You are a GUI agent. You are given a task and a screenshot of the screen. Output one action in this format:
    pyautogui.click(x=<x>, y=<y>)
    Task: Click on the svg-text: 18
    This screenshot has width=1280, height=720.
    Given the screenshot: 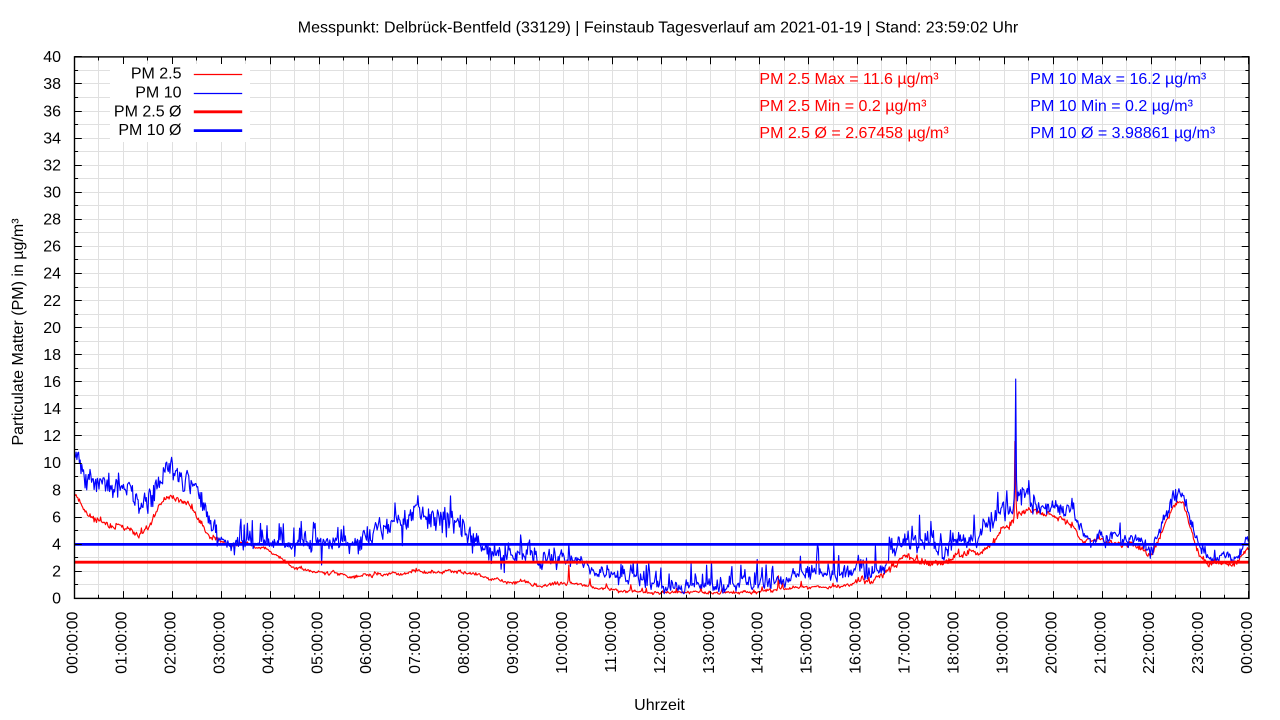 What is the action you would take?
    pyautogui.click(x=52, y=355)
    